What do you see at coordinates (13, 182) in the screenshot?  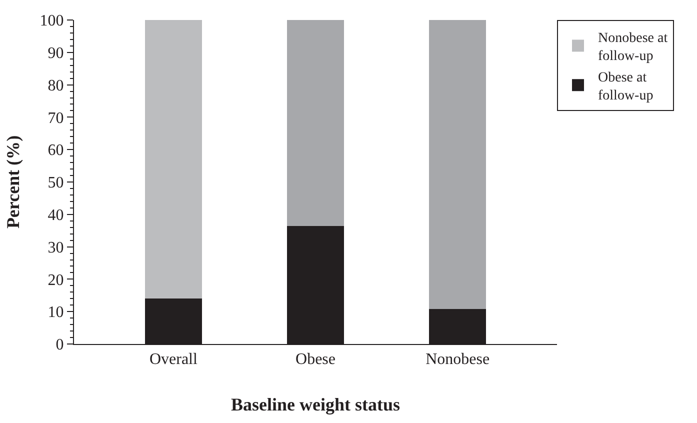 I see `y-axis-title: Percent (%)` at bounding box center [13, 182].